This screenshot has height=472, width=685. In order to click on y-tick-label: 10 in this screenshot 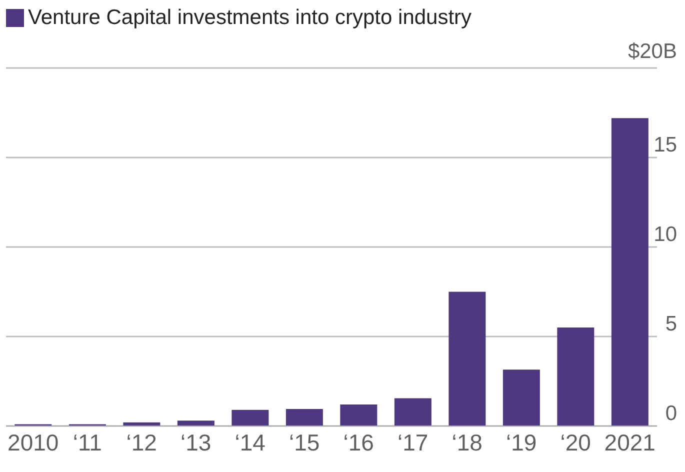, I will do `click(665, 234)`.